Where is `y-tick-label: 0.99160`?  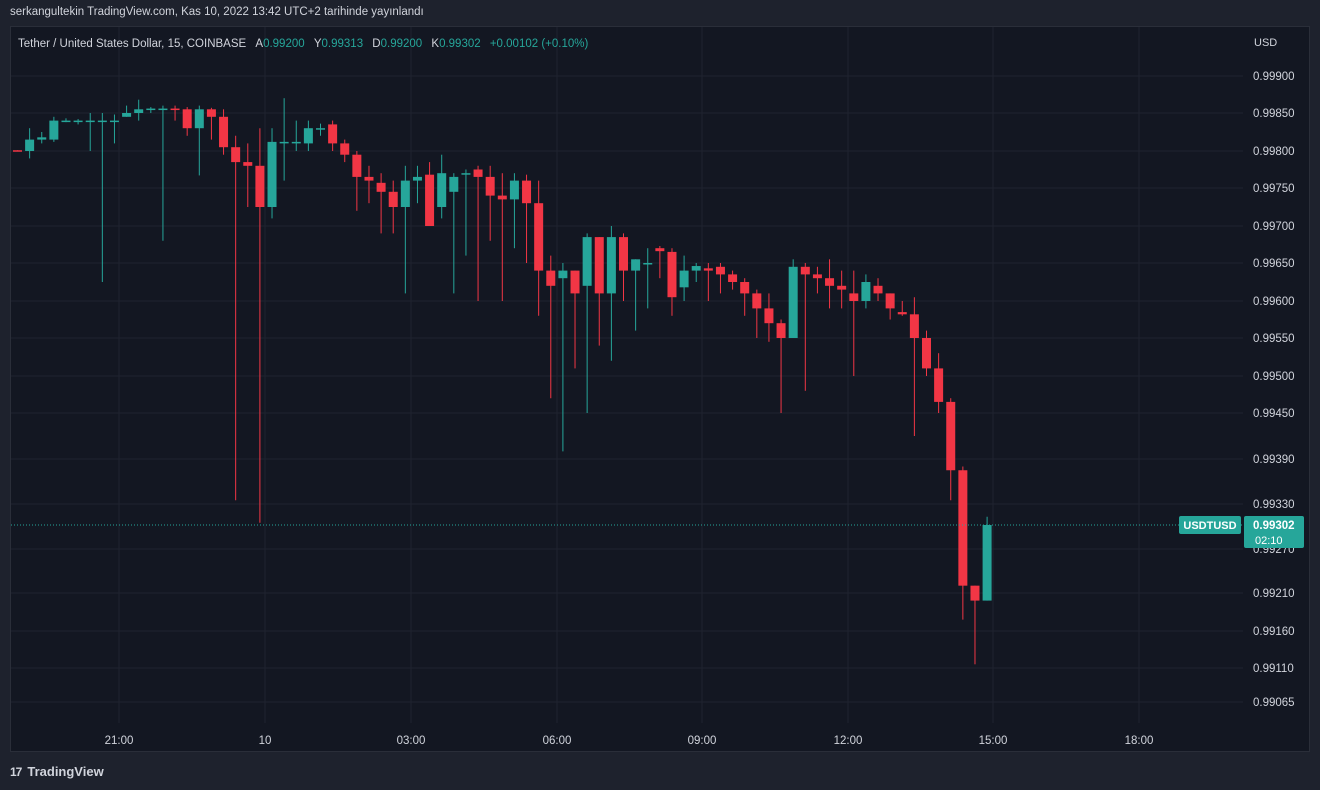
y-tick-label: 0.99160 is located at coordinates (1274, 632).